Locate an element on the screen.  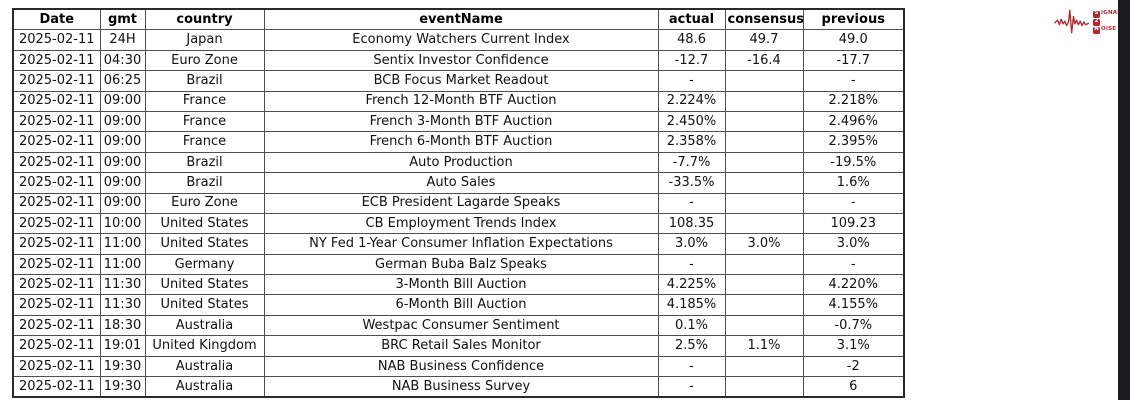
cell-eventname: French 3-Month BTF Auction is located at coordinates (461, 121).